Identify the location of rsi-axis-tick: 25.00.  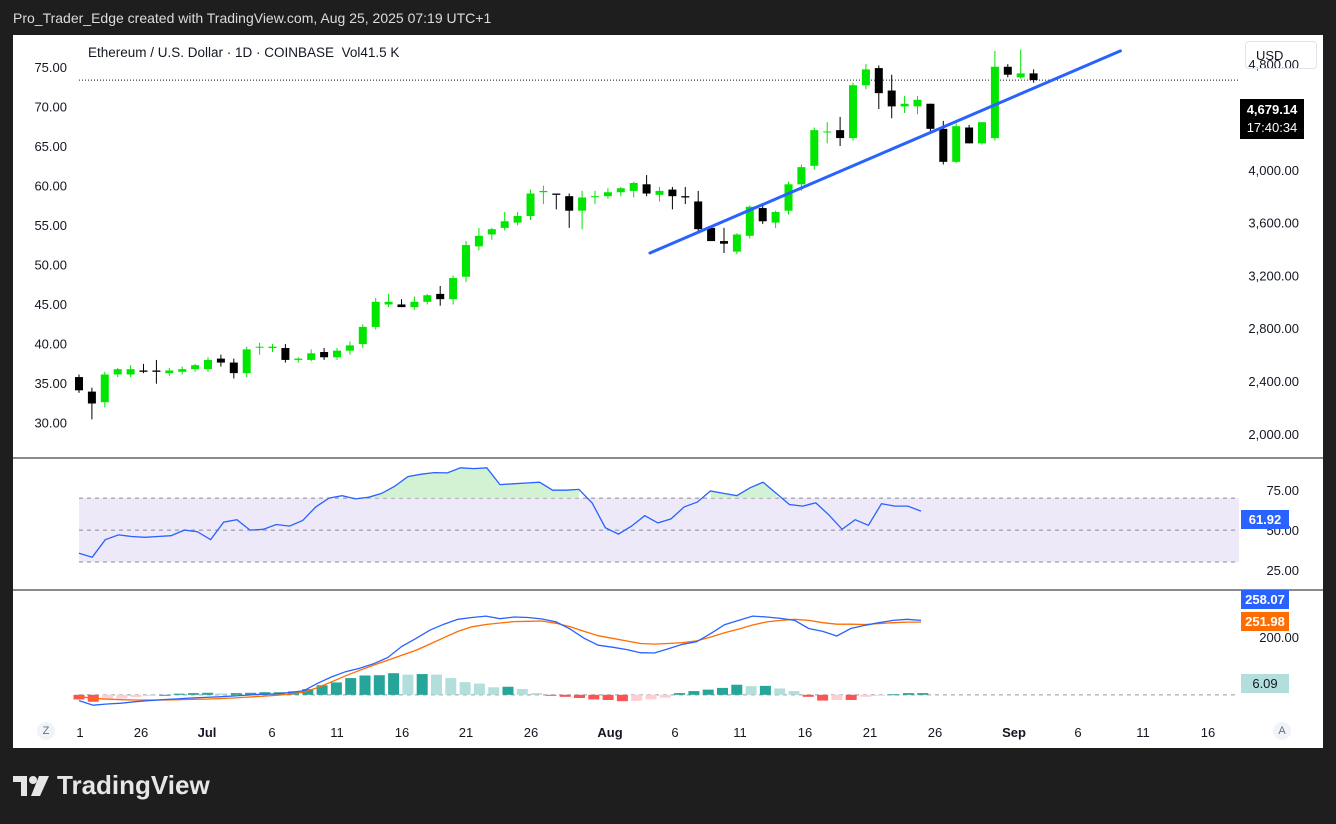
(1282, 570).